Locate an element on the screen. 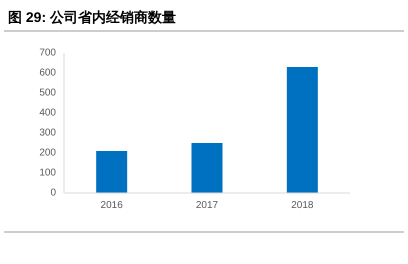 The image size is (408, 264). y-tick-label: 600 is located at coordinates (47, 73).